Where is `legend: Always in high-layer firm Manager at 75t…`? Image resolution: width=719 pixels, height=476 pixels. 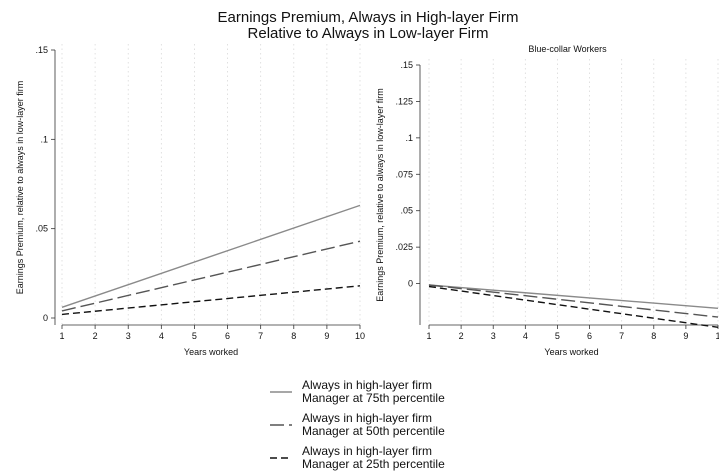 legend: Always in high-layer firm Manager at 75t… is located at coordinates (357, 424).